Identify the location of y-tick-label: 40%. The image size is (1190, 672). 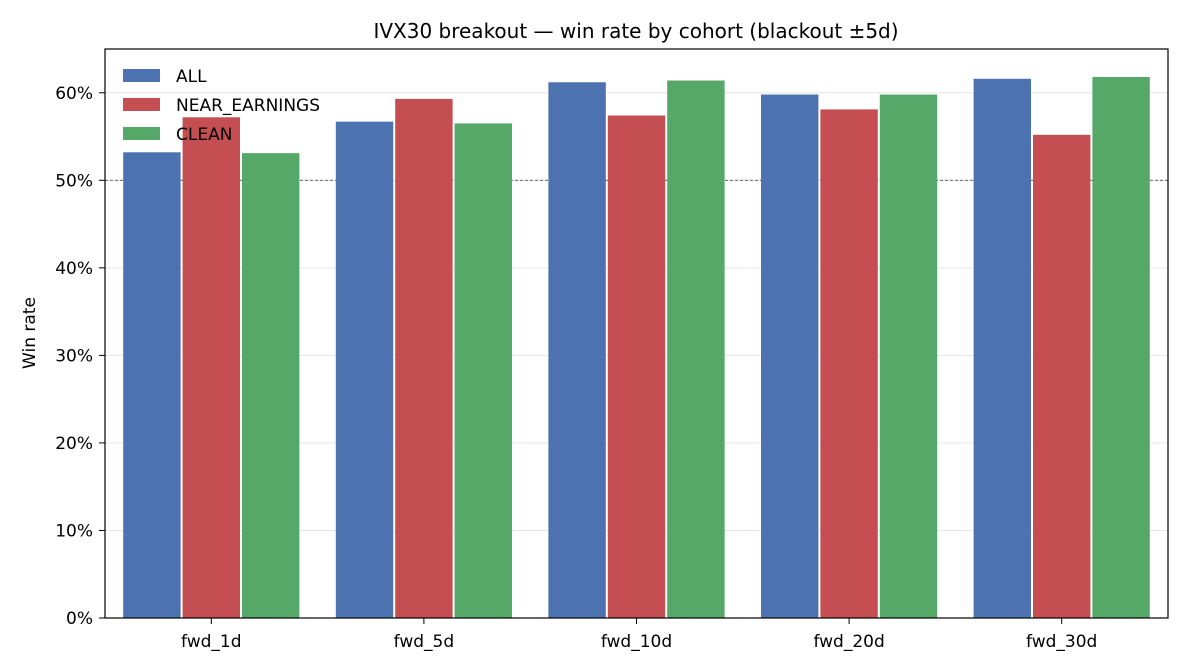
(74, 269).